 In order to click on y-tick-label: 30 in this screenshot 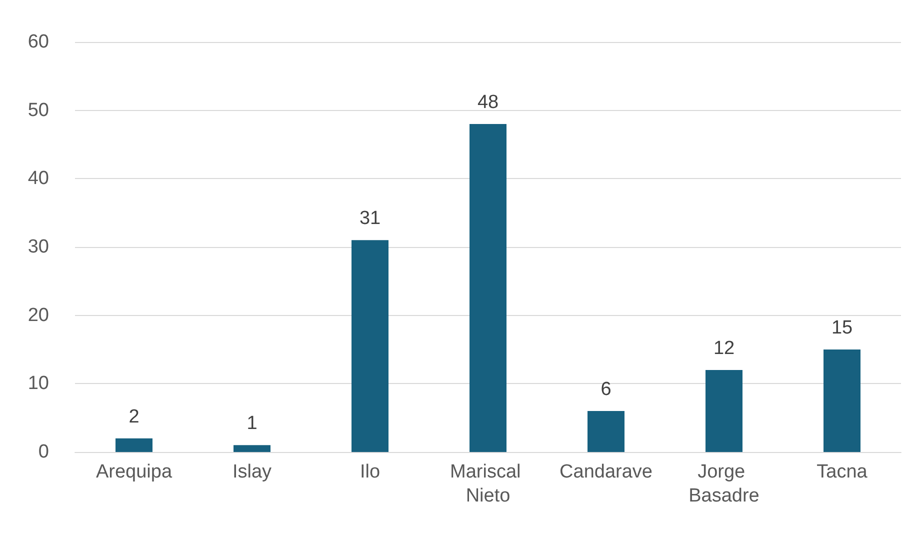, I will do `click(38, 247)`.